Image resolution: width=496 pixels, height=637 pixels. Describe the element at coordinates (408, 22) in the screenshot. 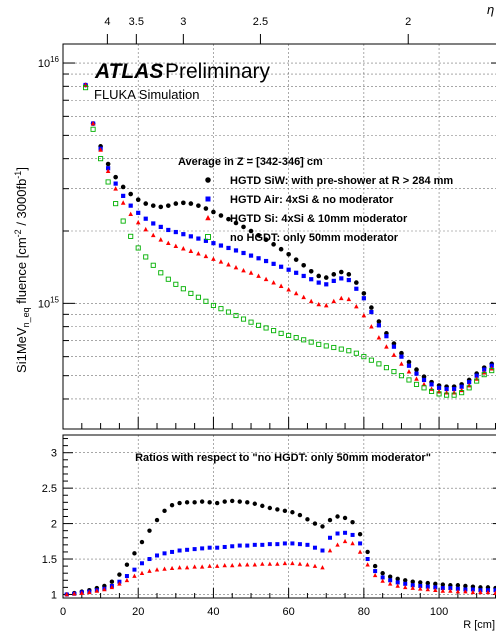

I see `eta-tick-label: 2` at that location.